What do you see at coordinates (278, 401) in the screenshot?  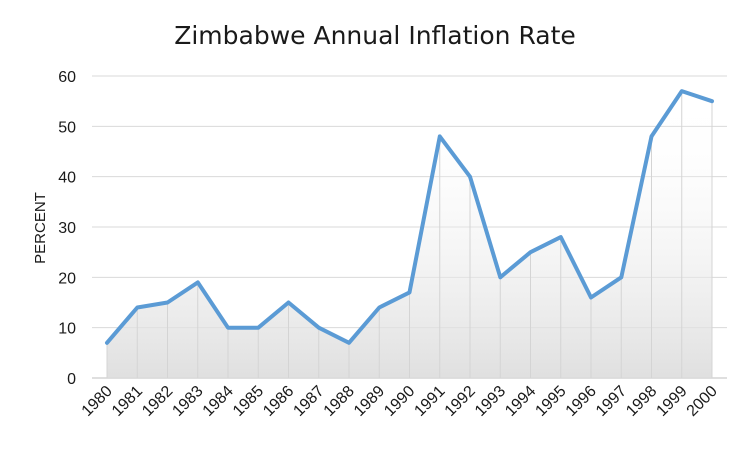 I see `x-tick-label: 1986` at bounding box center [278, 401].